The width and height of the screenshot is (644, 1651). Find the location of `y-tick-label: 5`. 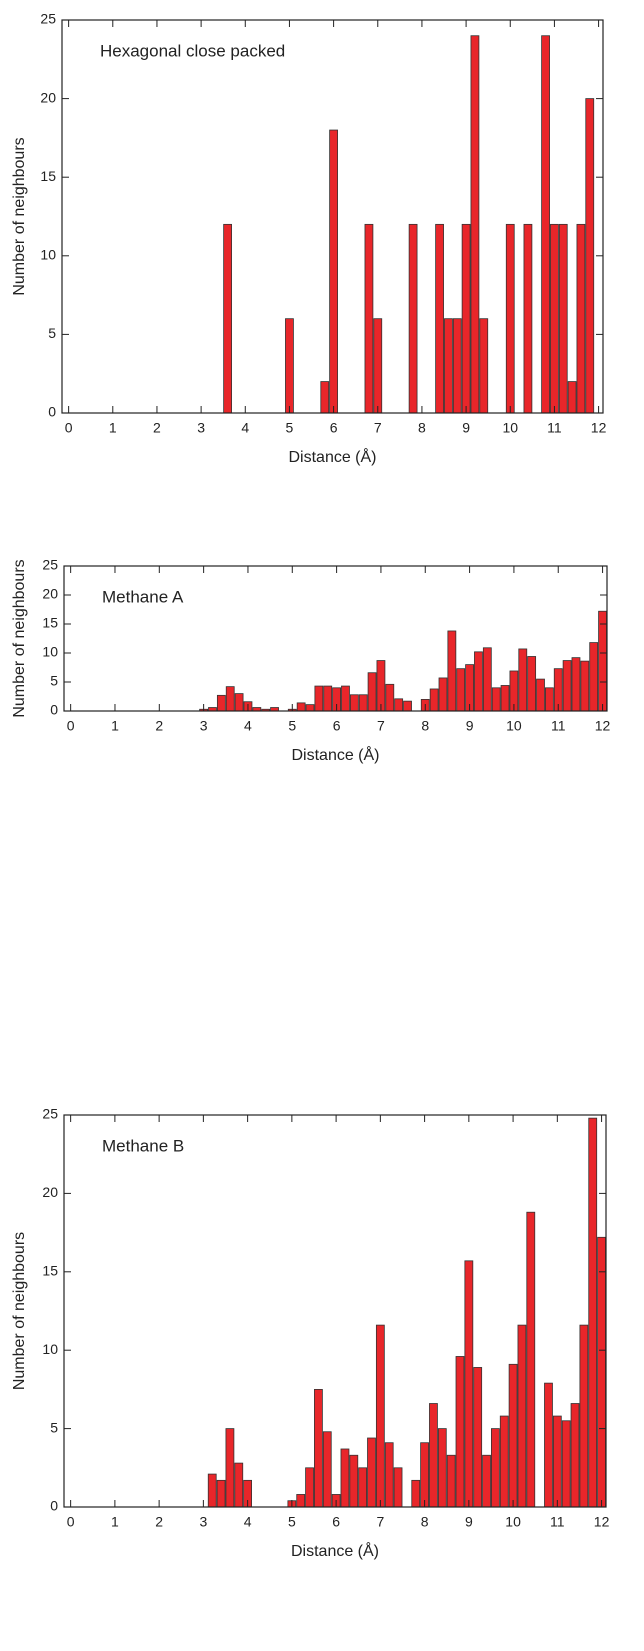

y-tick-label: 5 is located at coordinates (54, 681).